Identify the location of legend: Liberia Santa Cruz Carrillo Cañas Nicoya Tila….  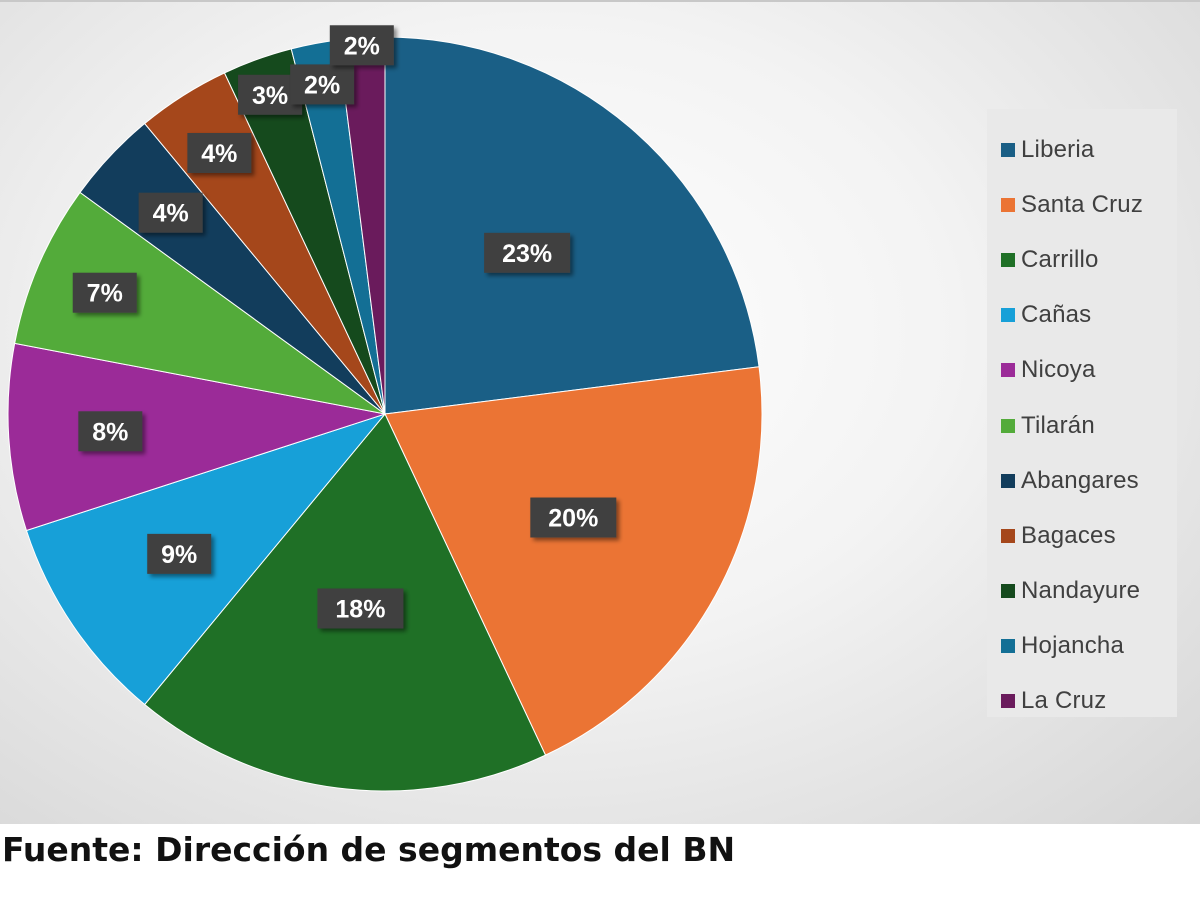
(1082, 413).